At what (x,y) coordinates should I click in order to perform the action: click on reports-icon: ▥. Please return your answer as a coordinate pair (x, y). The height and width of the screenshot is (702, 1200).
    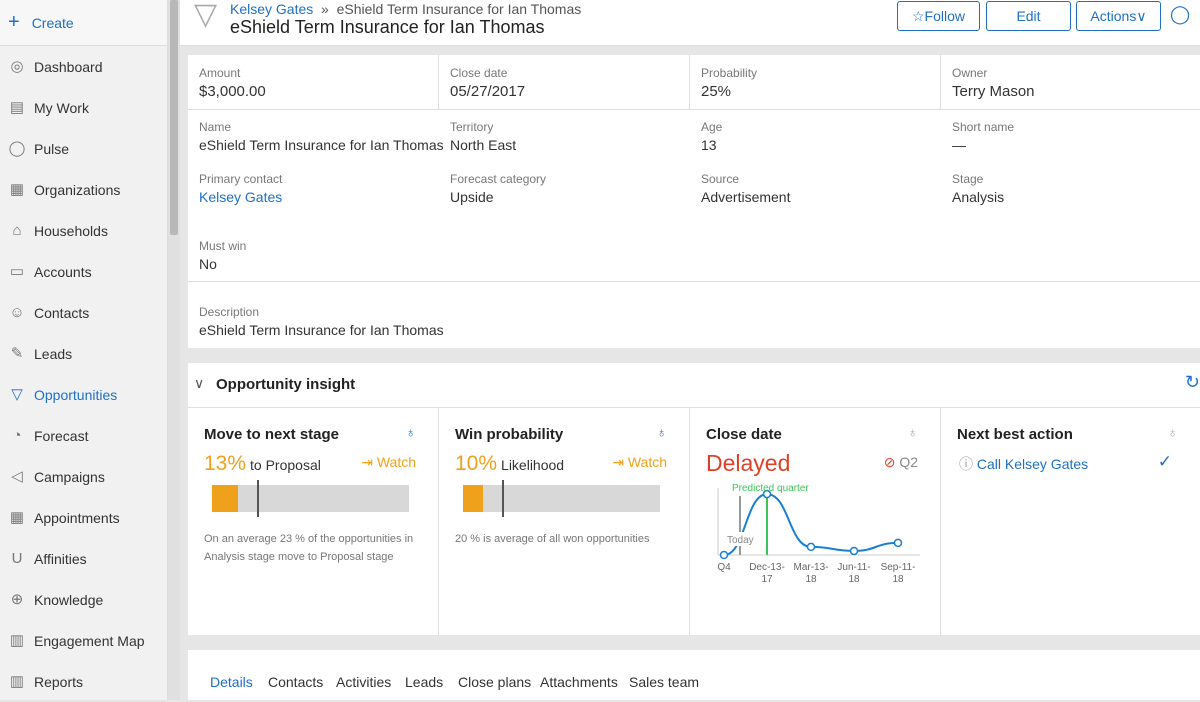
    Looking at the image, I should click on (17, 681).